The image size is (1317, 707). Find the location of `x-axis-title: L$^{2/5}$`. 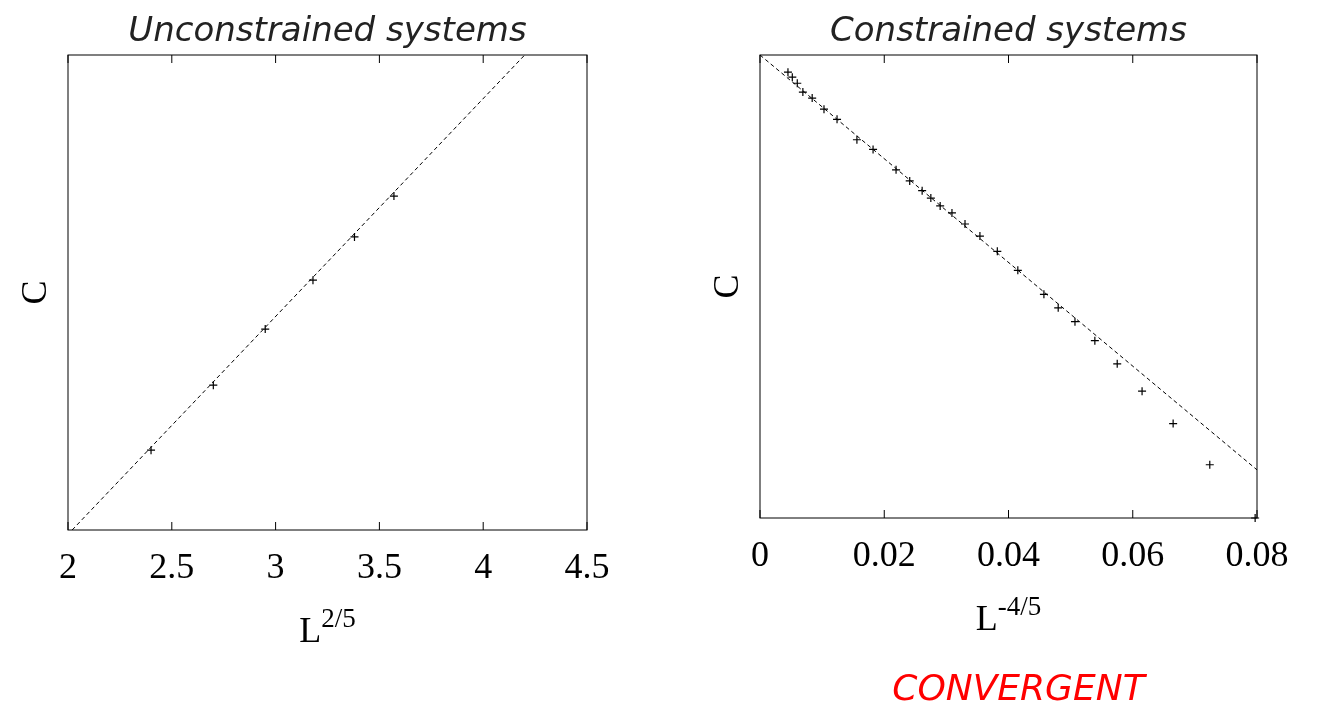

x-axis-title: L$^{2/5}$ is located at coordinates (327, 626).